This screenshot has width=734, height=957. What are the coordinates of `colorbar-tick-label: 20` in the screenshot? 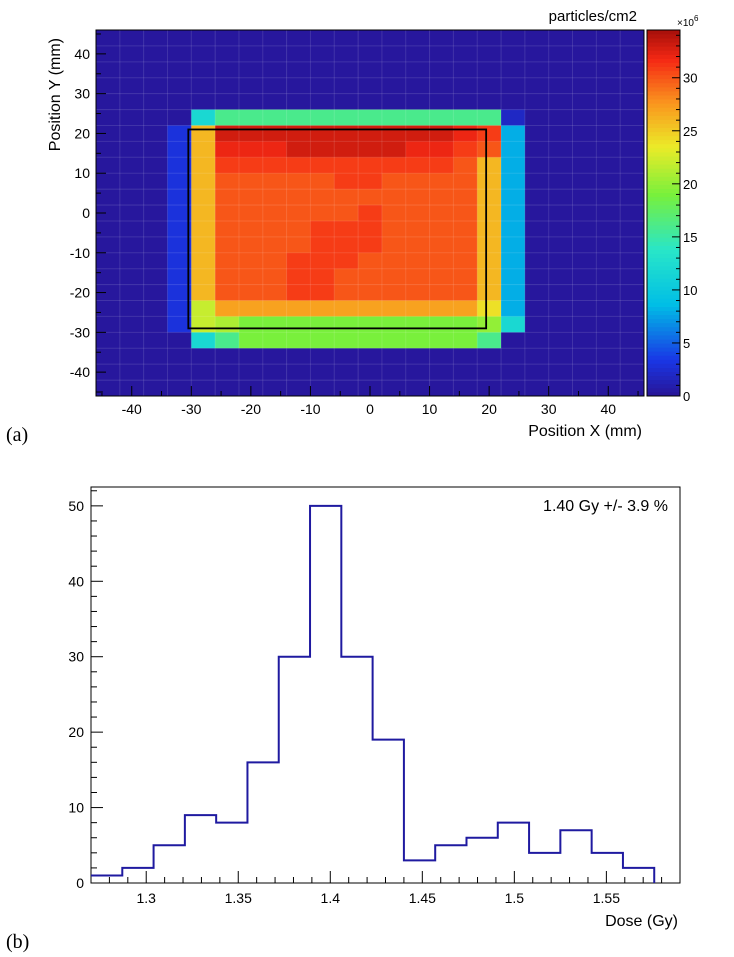 It's located at (690, 184).